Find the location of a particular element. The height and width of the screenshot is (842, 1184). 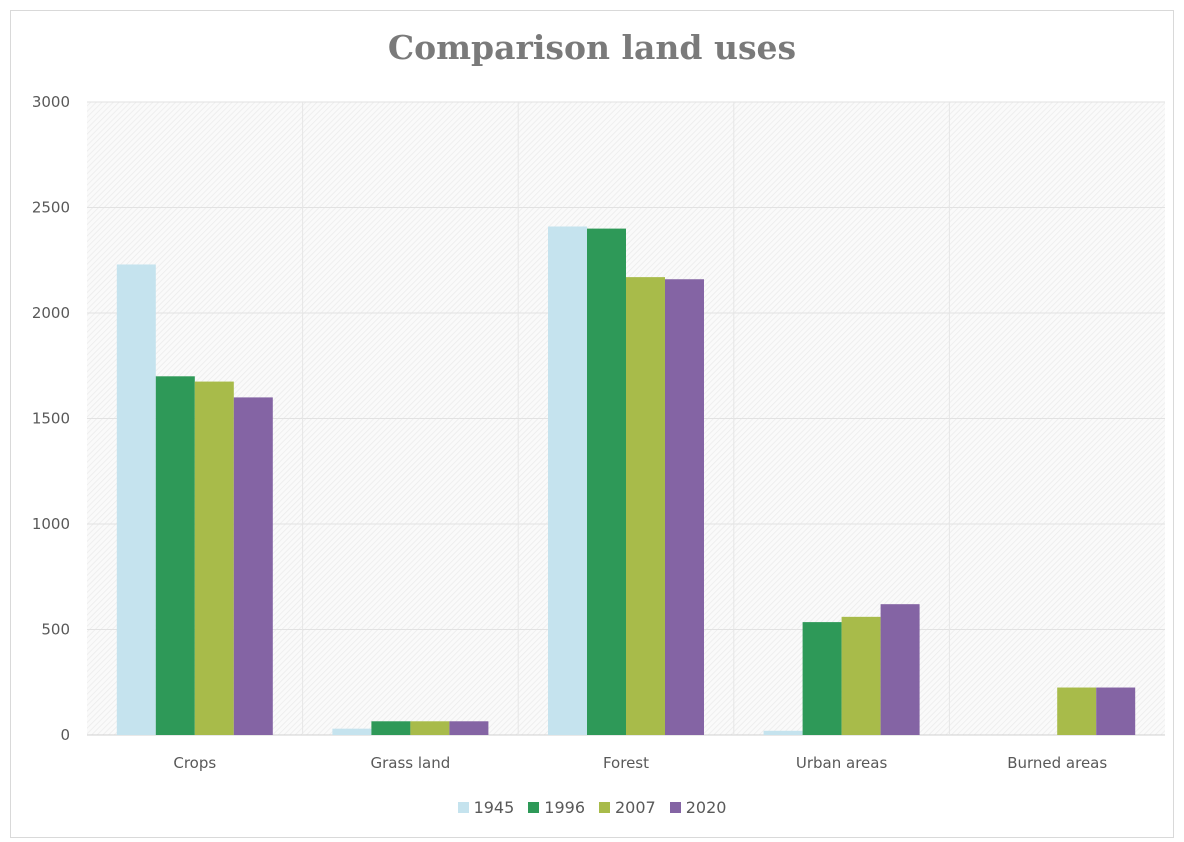

x-category-label: Crops is located at coordinates (194, 763).